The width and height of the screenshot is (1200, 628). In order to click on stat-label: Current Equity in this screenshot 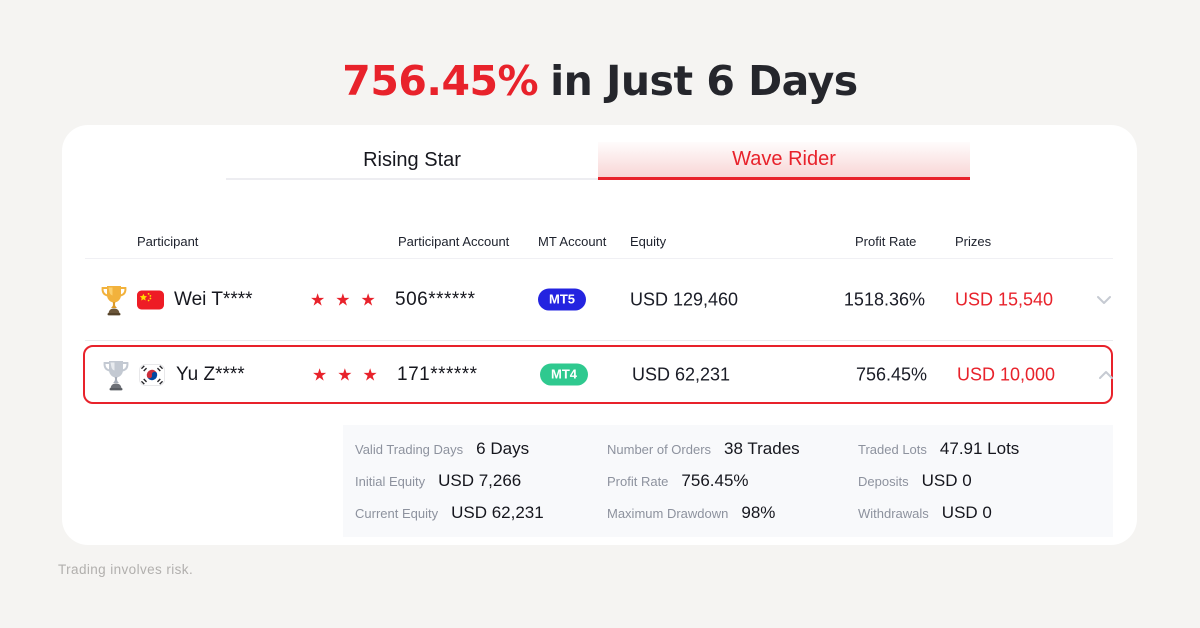, I will do `click(397, 513)`.